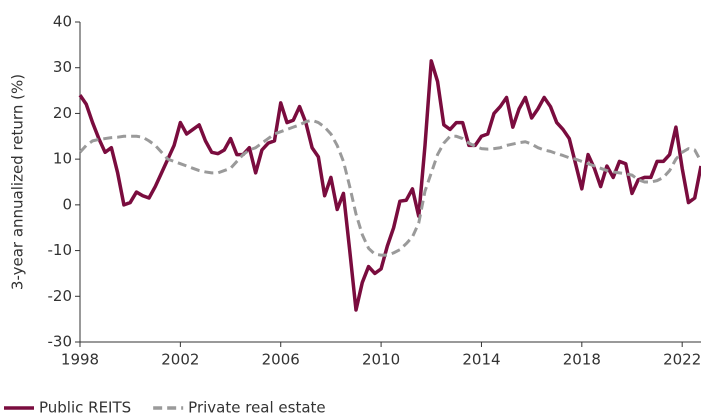  I want to click on x-tick-label: 2014, so click(481, 360).